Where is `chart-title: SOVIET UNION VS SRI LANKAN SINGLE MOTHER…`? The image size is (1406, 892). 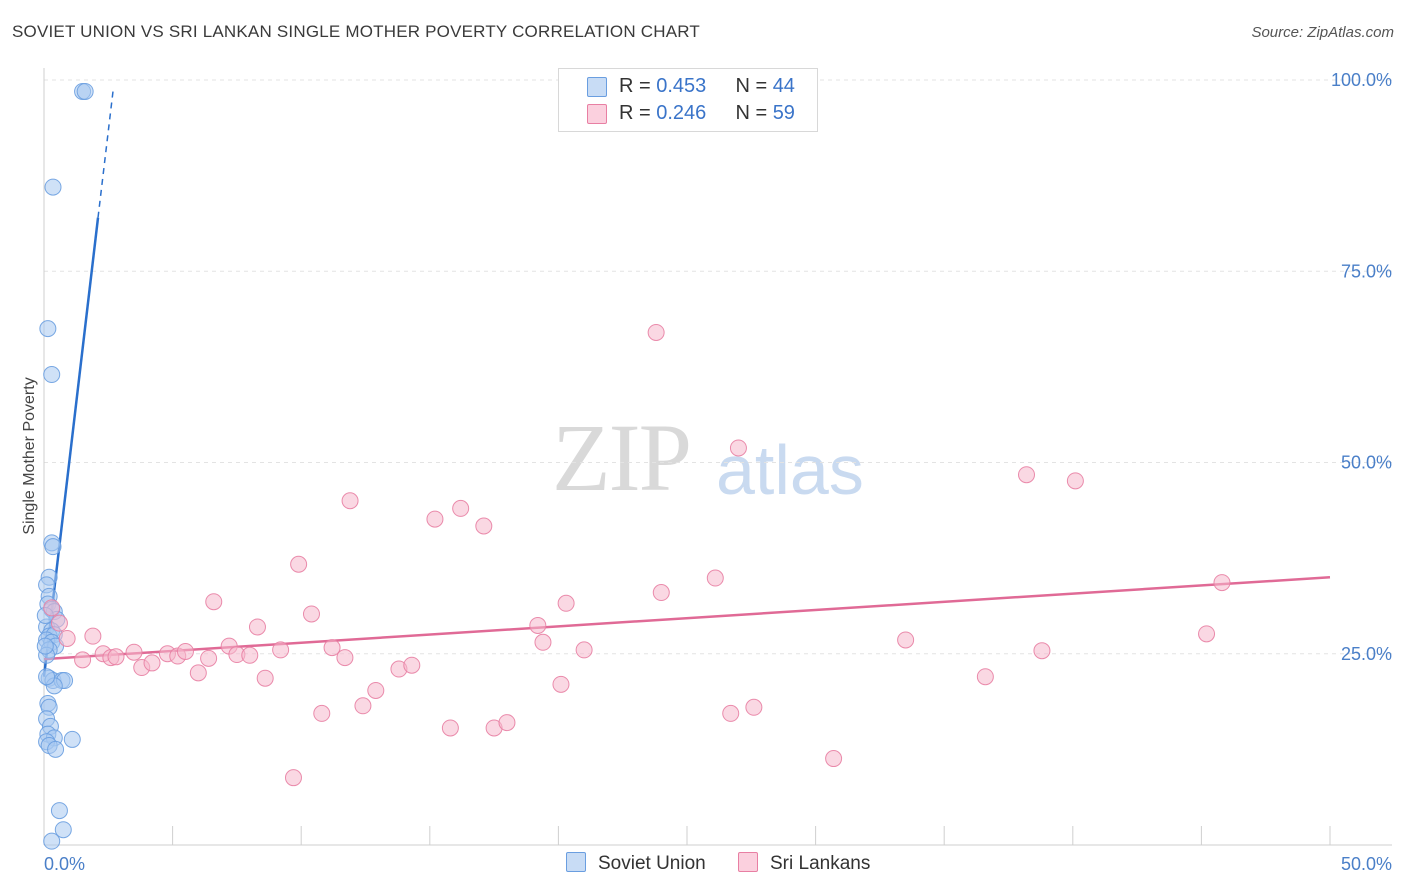
chart-title: SOVIET UNION VS SRI LANKAN SINGLE MOTHER… is located at coordinates (356, 31).